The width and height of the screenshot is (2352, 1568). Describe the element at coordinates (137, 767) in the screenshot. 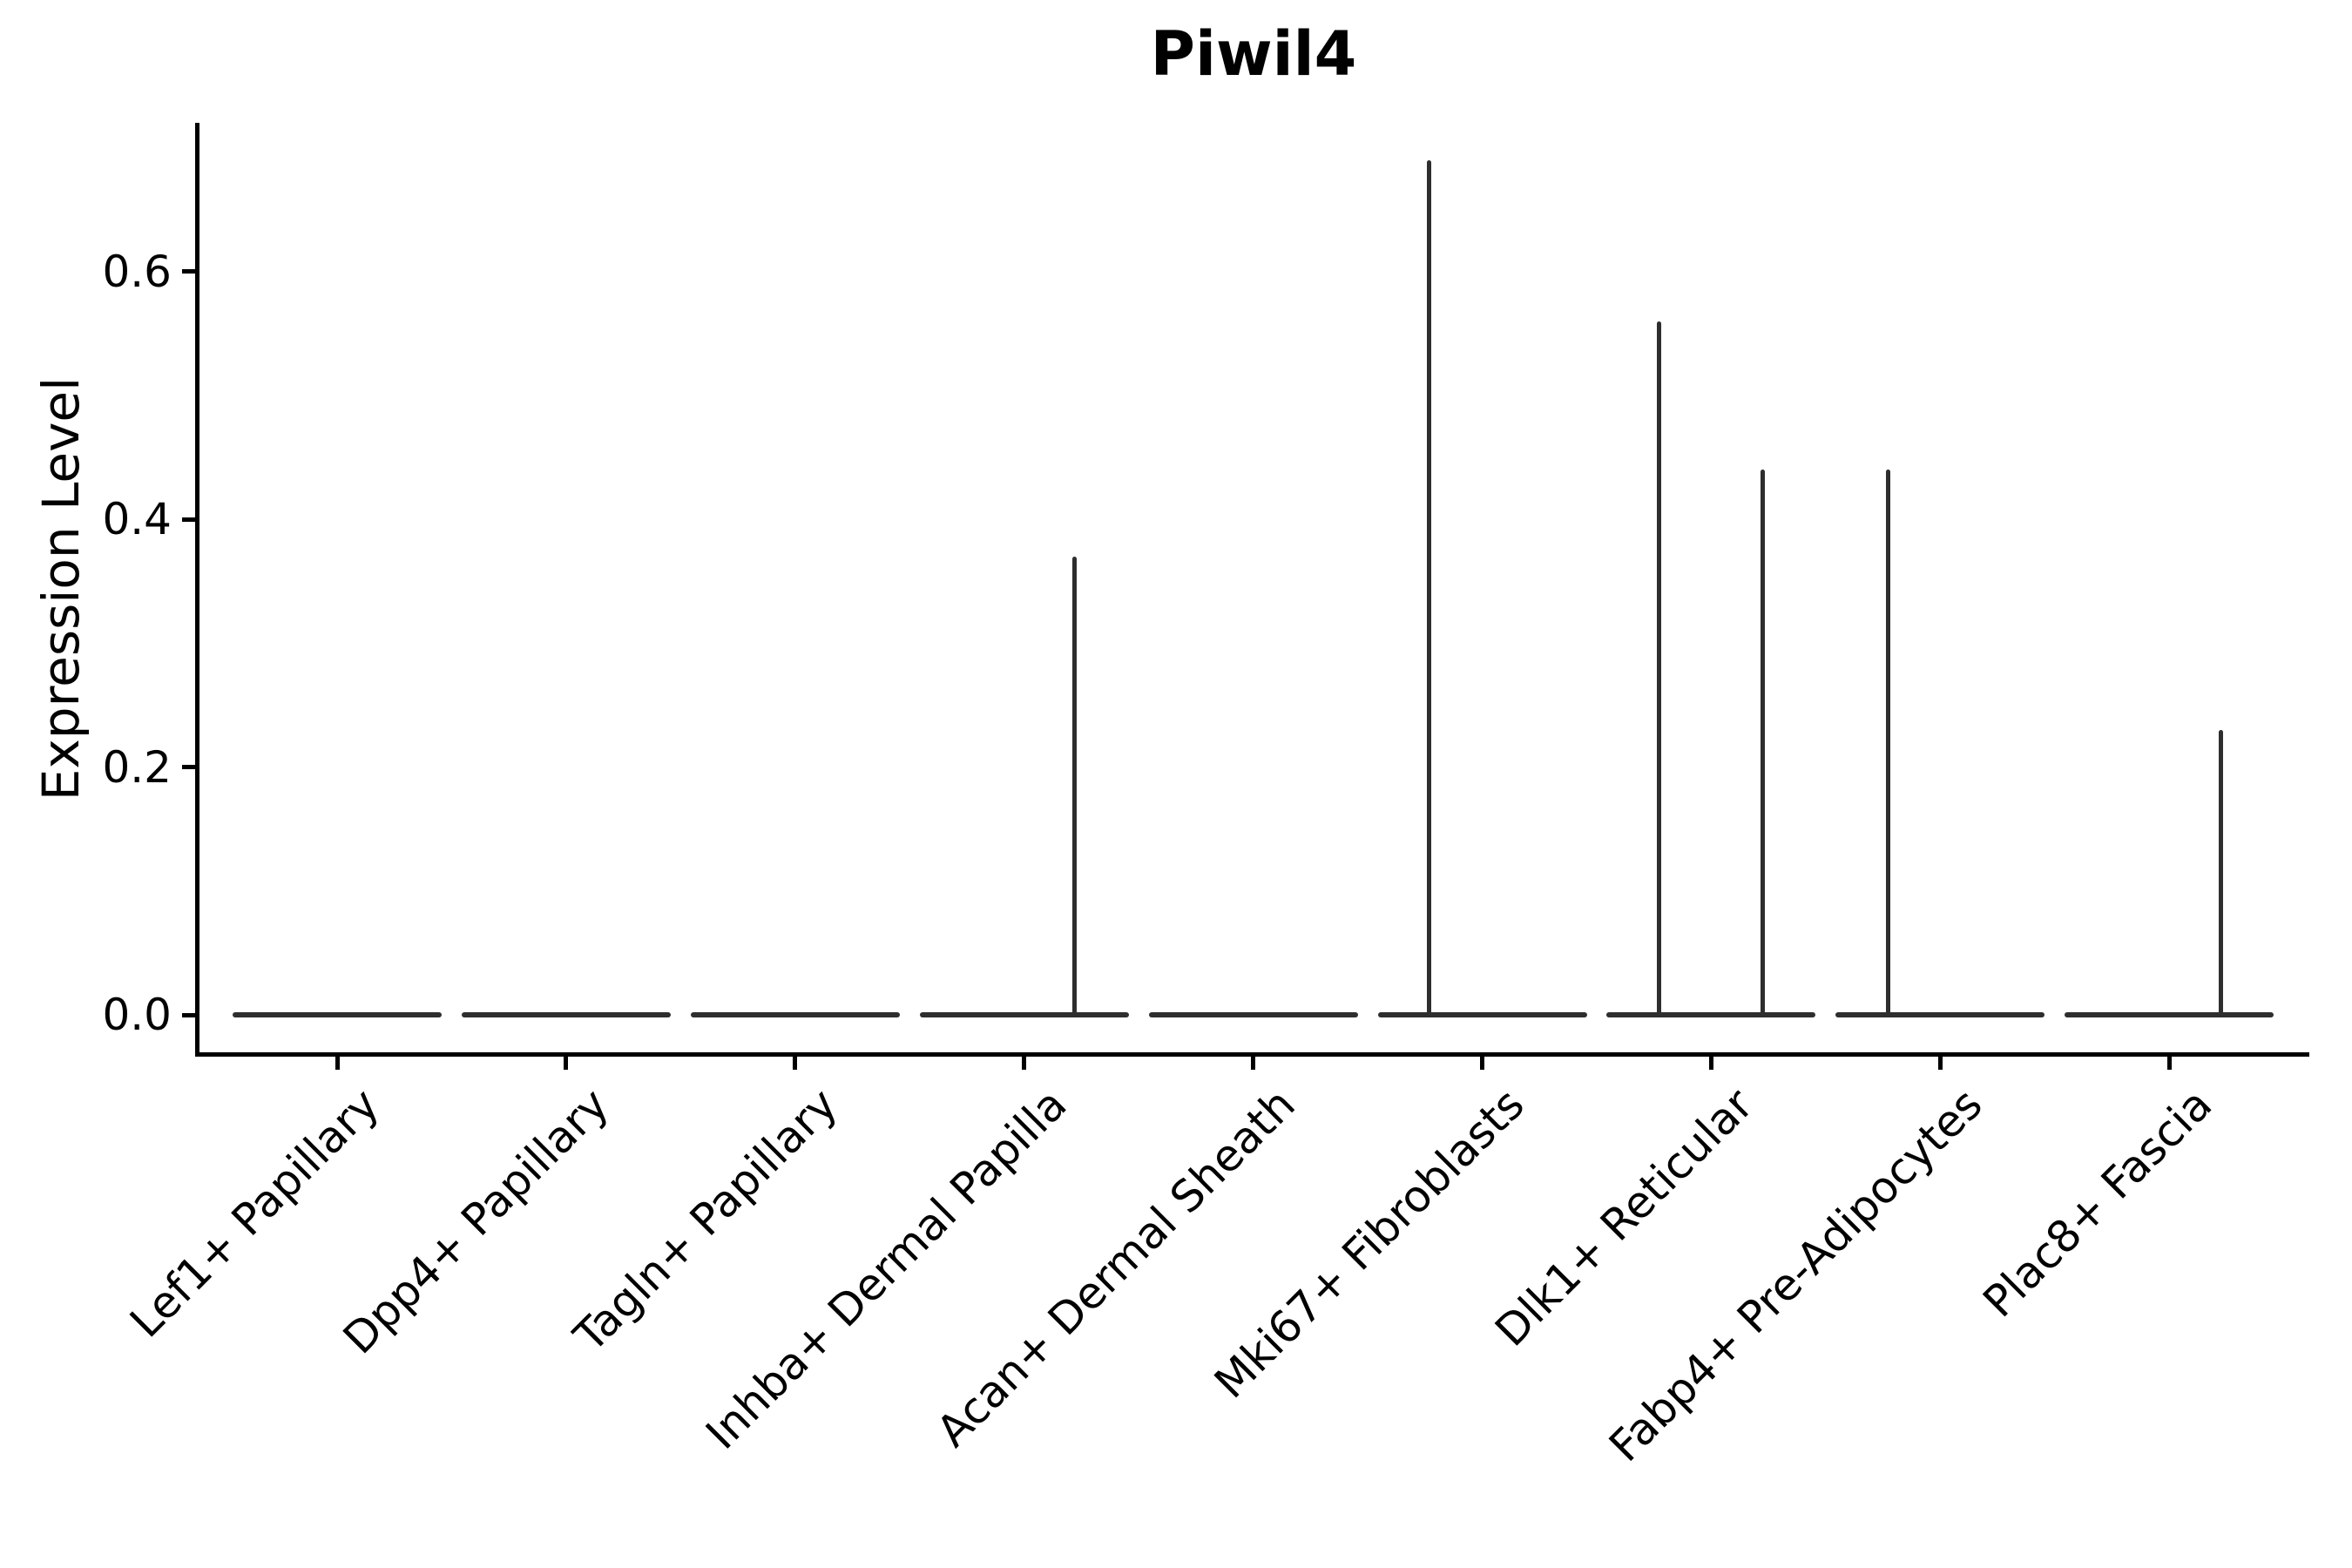

I see `y-tick-label: 0.2` at that location.